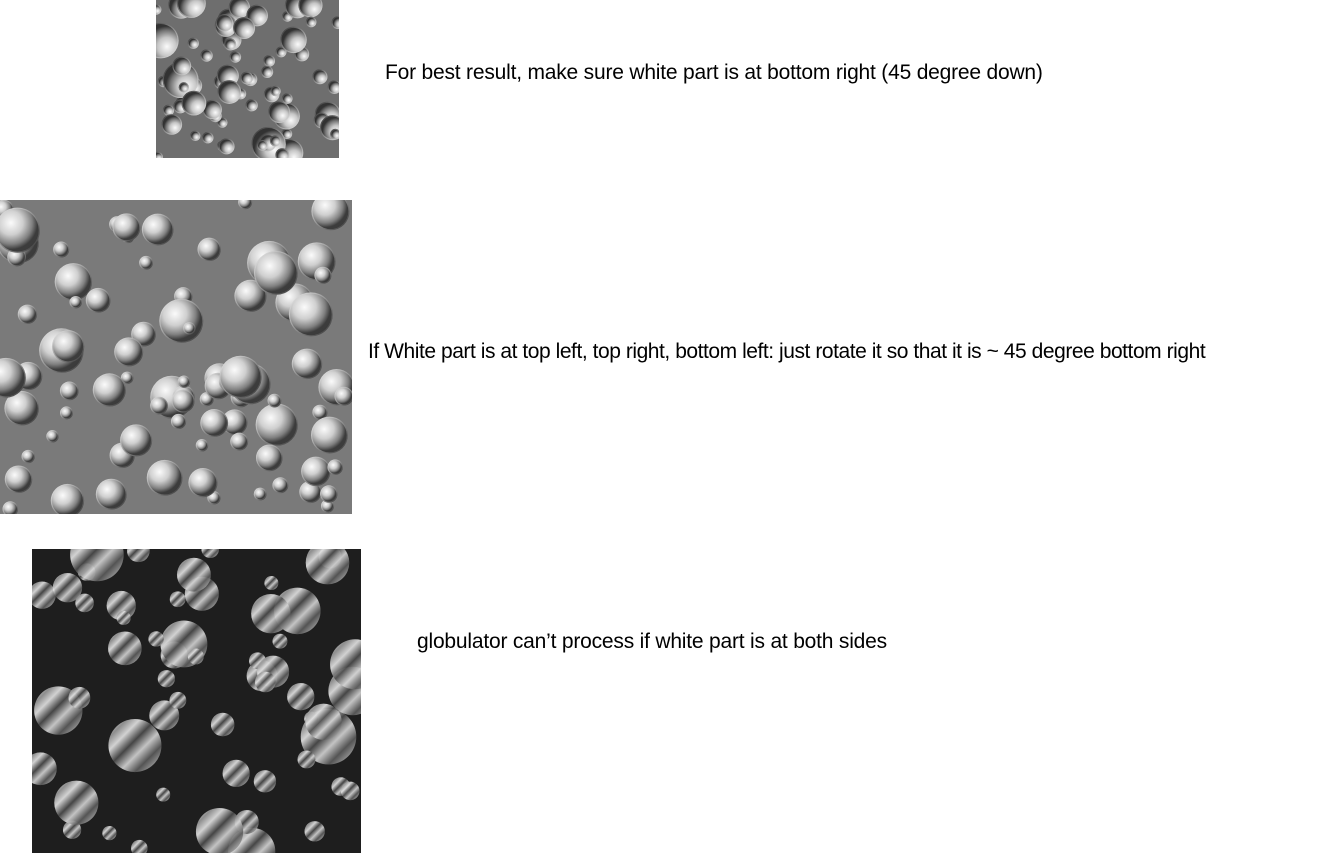 Image resolution: width=1339 pixels, height=853 pixels. What do you see at coordinates (176, 357) in the screenshot?
I see `example-image-rotate-needed` at bounding box center [176, 357].